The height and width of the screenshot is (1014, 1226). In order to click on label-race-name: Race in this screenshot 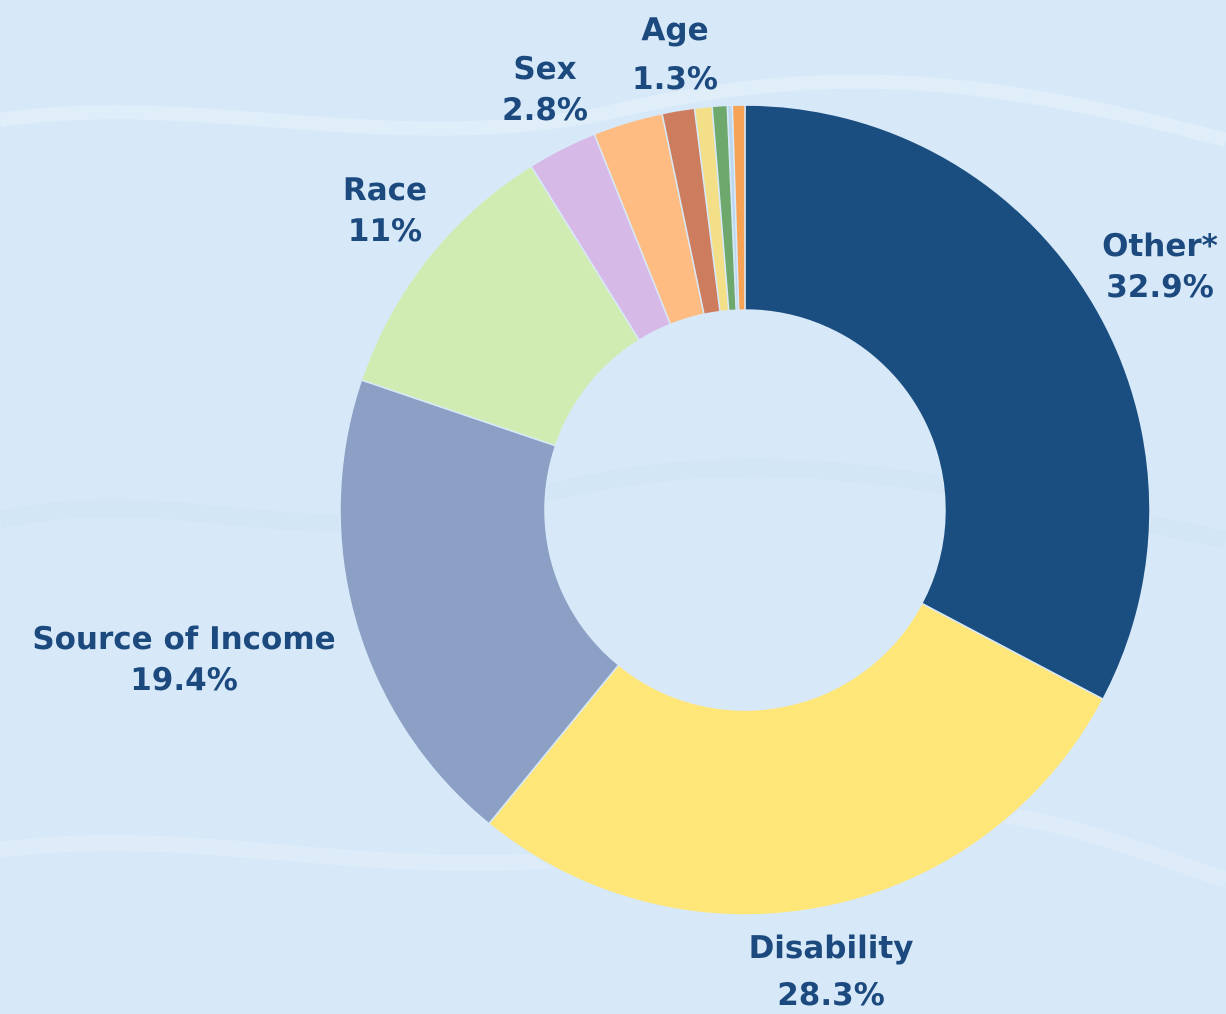, I will do `click(385, 190)`.